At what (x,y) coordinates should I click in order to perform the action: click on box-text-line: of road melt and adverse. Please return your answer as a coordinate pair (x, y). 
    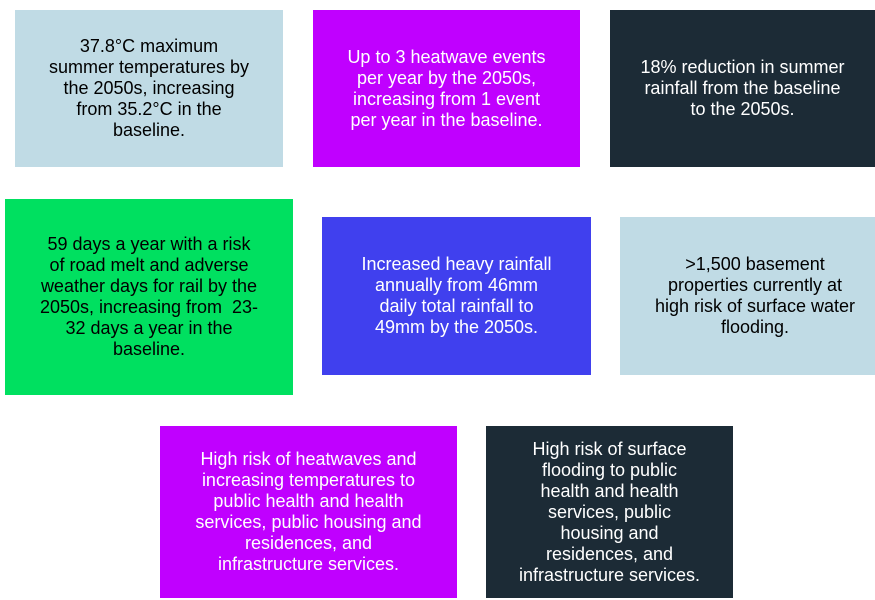
    Looking at the image, I should click on (149, 265).